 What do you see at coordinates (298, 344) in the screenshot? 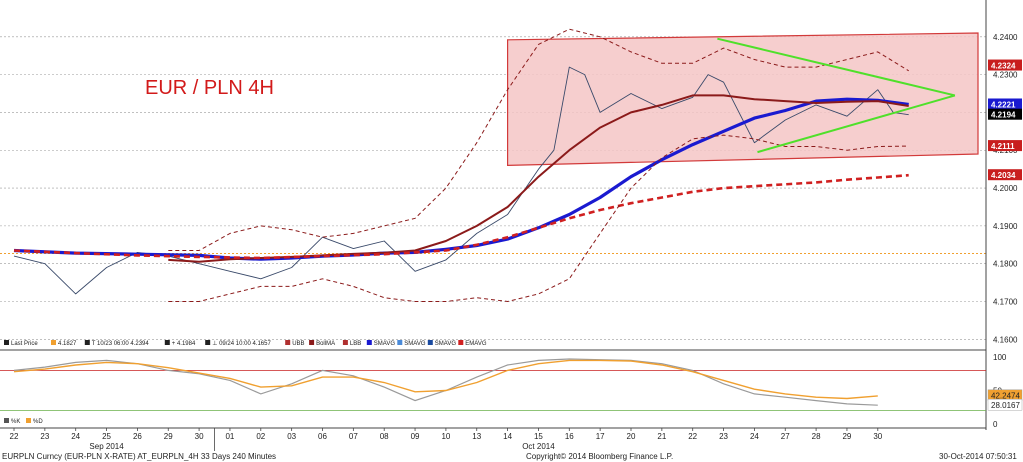
I see `legend-label: UBB` at bounding box center [298, 344].